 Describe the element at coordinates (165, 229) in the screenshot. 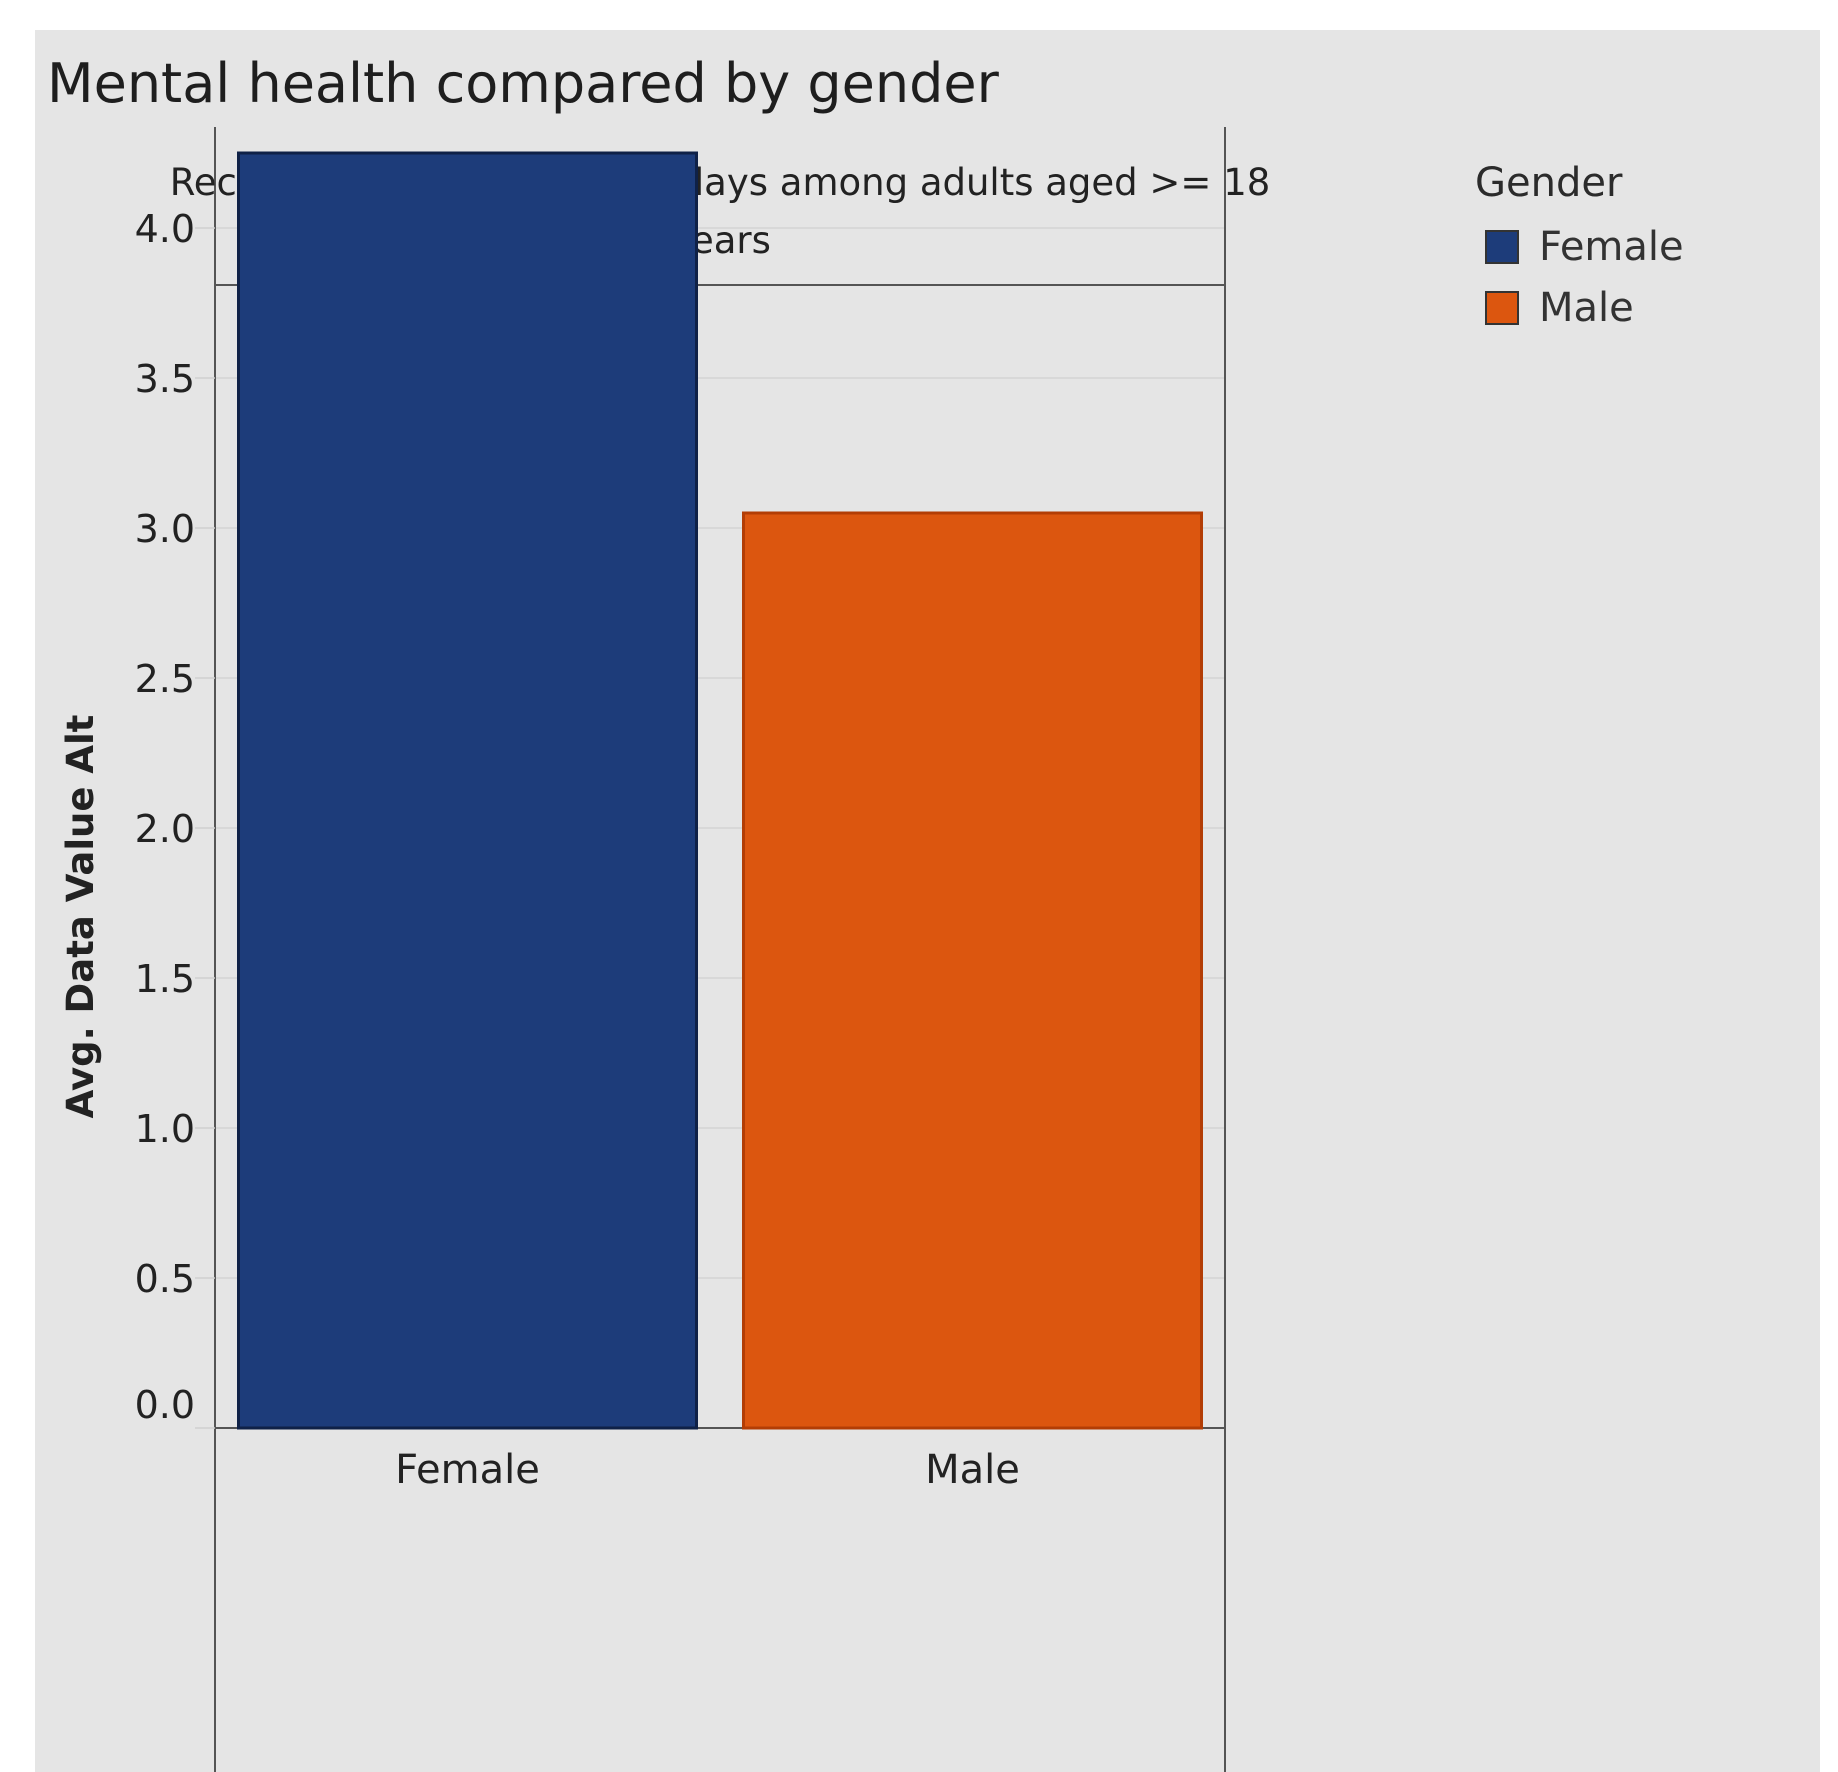

I see `y-tick-label: 4.0` at that location.